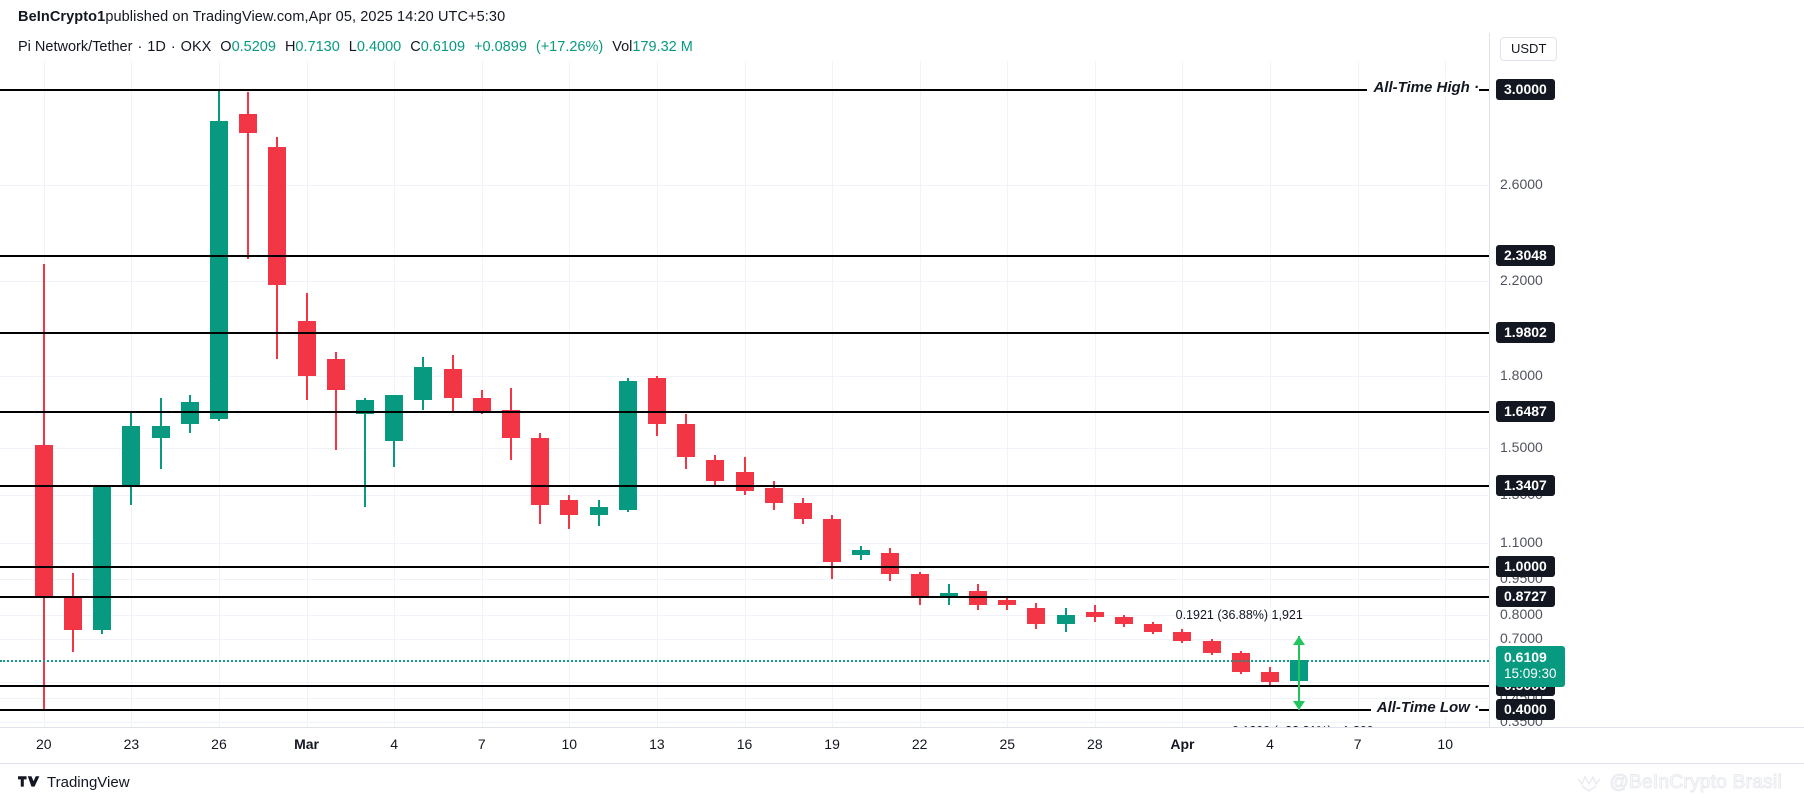 This screenshot has height=803, width=1804. Describe the element at coordinates (1525, 333) in the screenshot. I see `price-level-pill: 1.9802` at that location.